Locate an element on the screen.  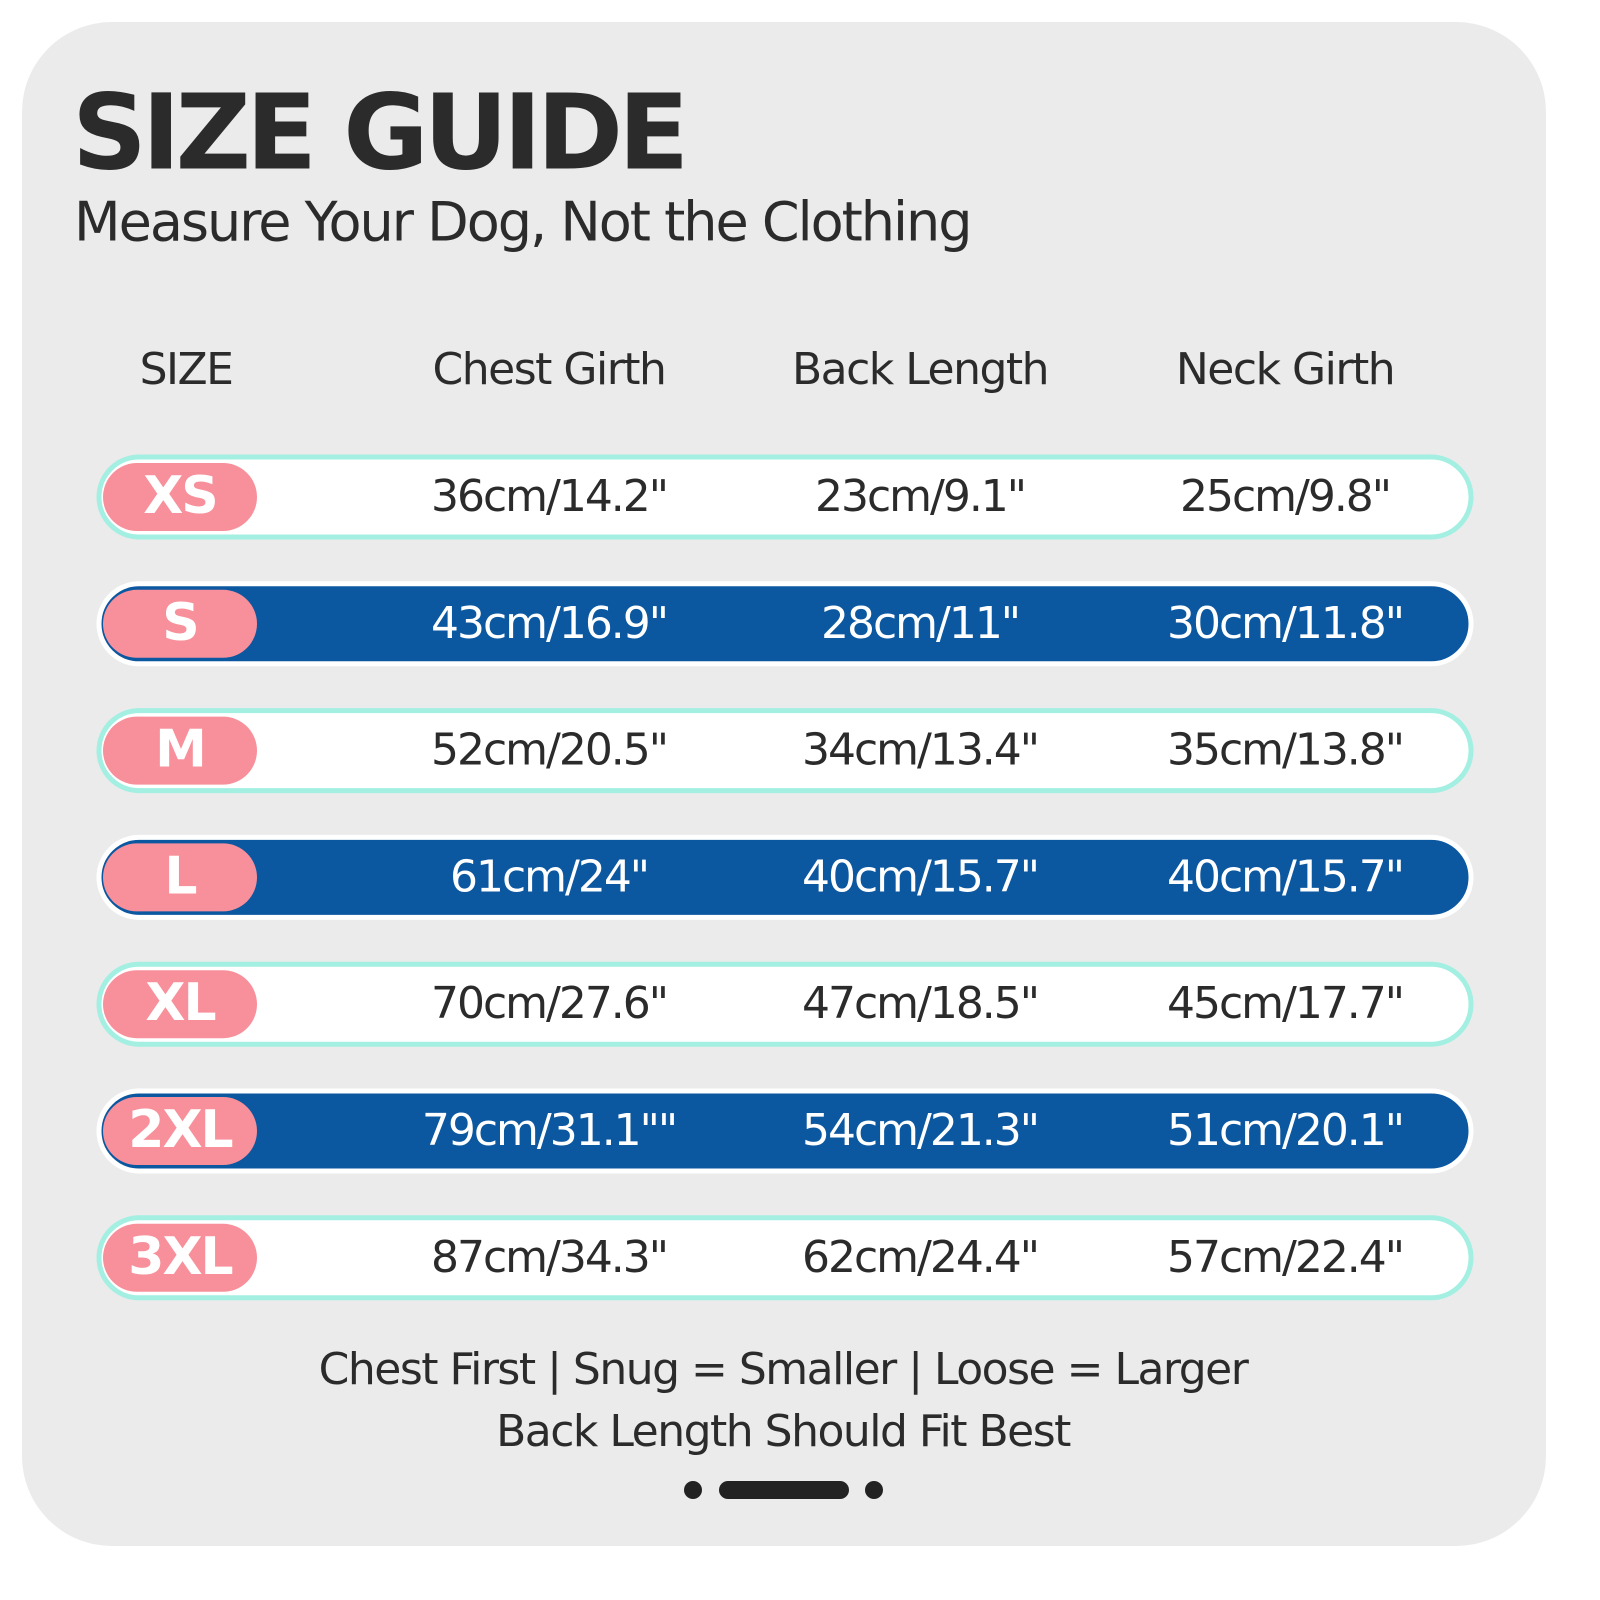
measurement: 45cm/17.7" is located at coordinates (1285, 1003).